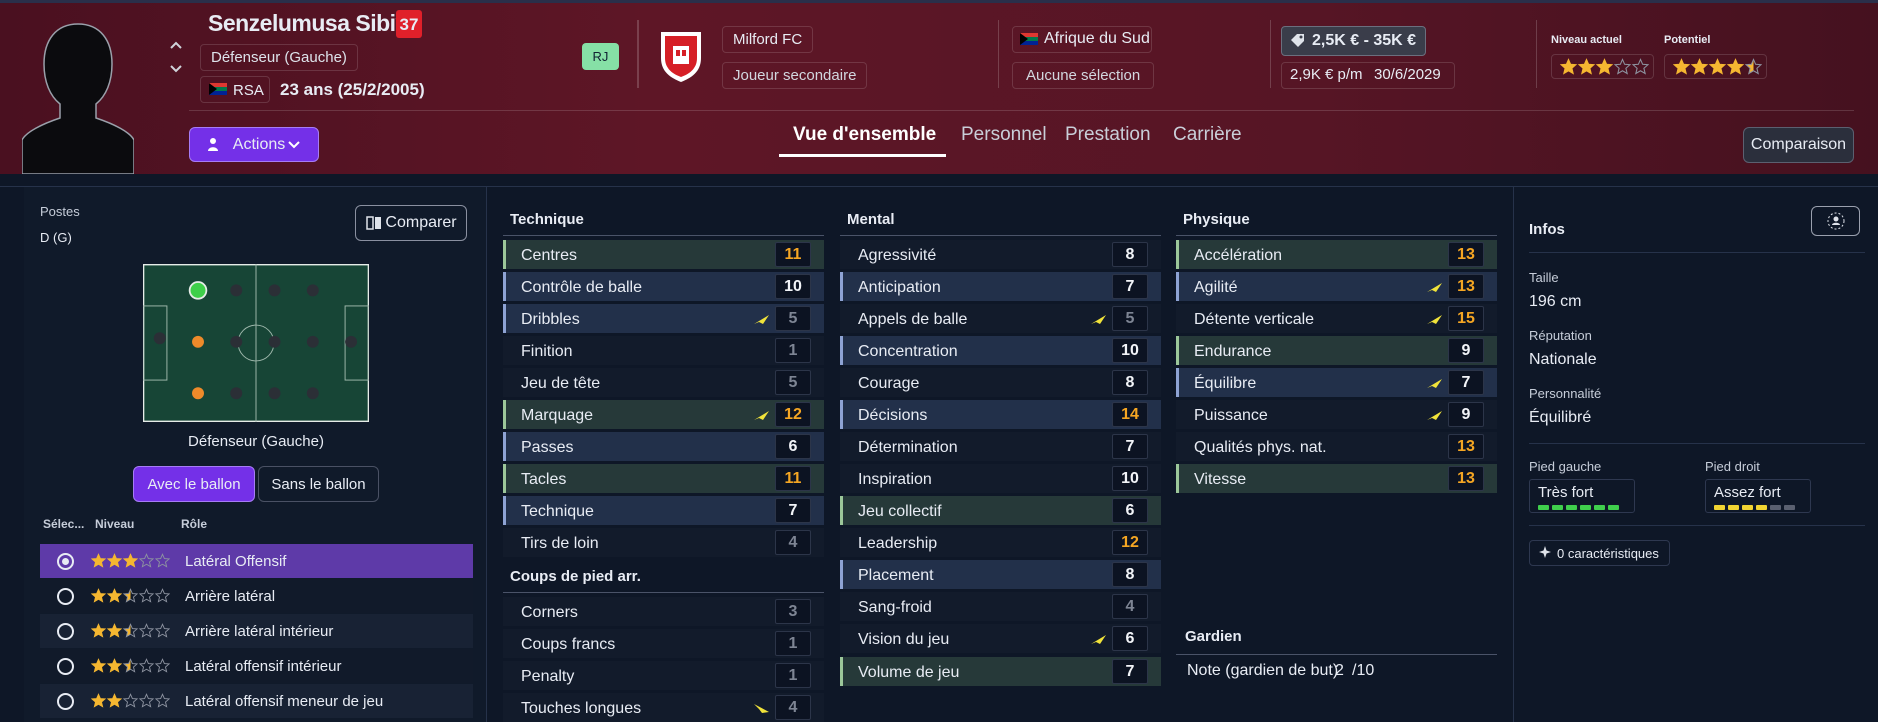 This screenshot has width=1878, height=722. I want to click on separator, so click(1270, 54).